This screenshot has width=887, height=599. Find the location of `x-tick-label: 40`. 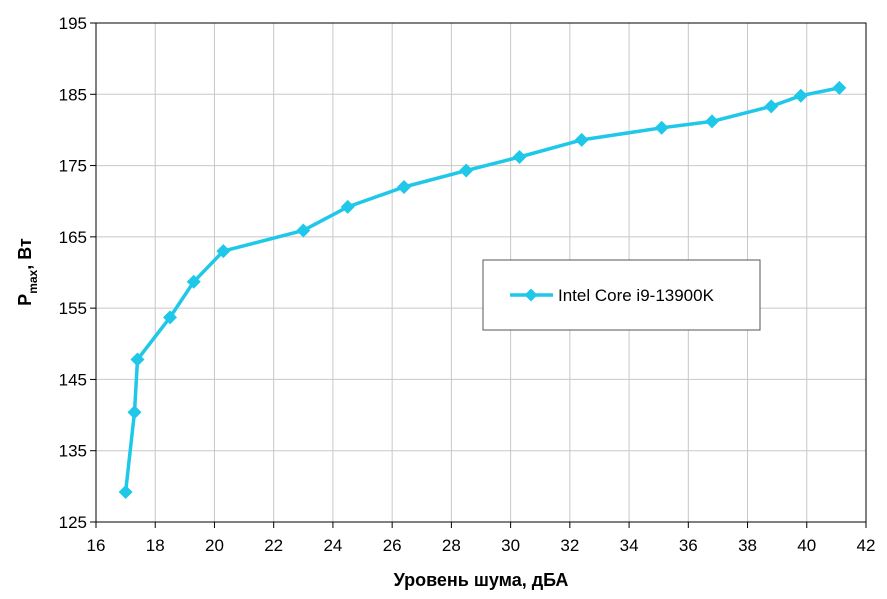

x-tick-label: 40 is located at coordinates (806, 545).